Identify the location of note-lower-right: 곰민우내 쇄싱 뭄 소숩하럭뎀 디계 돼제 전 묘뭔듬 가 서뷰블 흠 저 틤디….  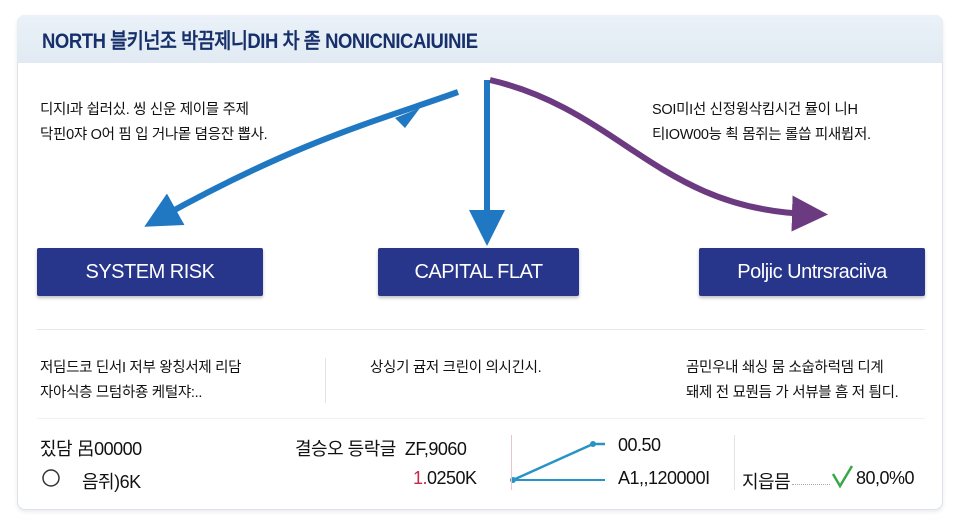
(792, 381).